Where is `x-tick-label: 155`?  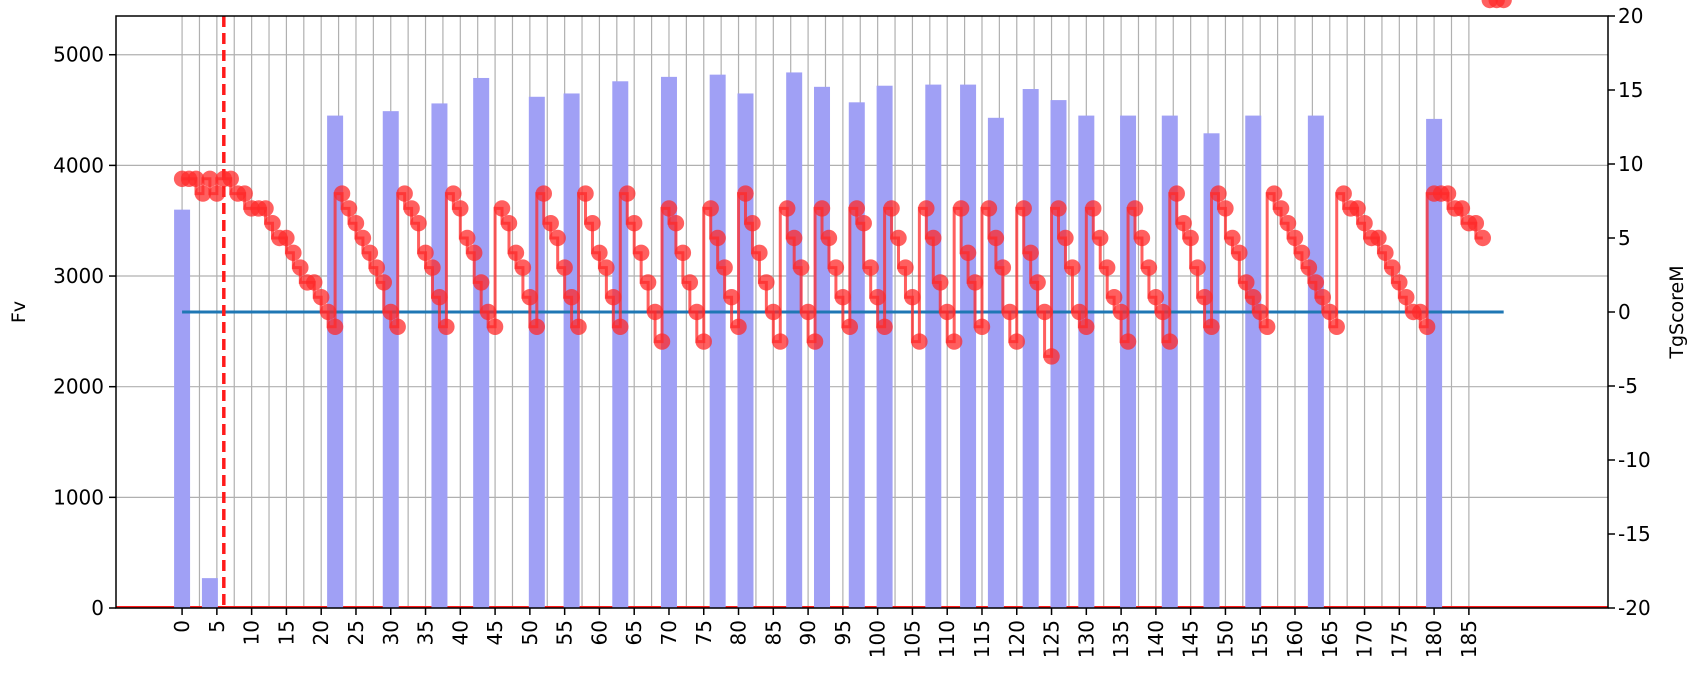
x-tick-label: 155 is located at coordinates (1260, 639).